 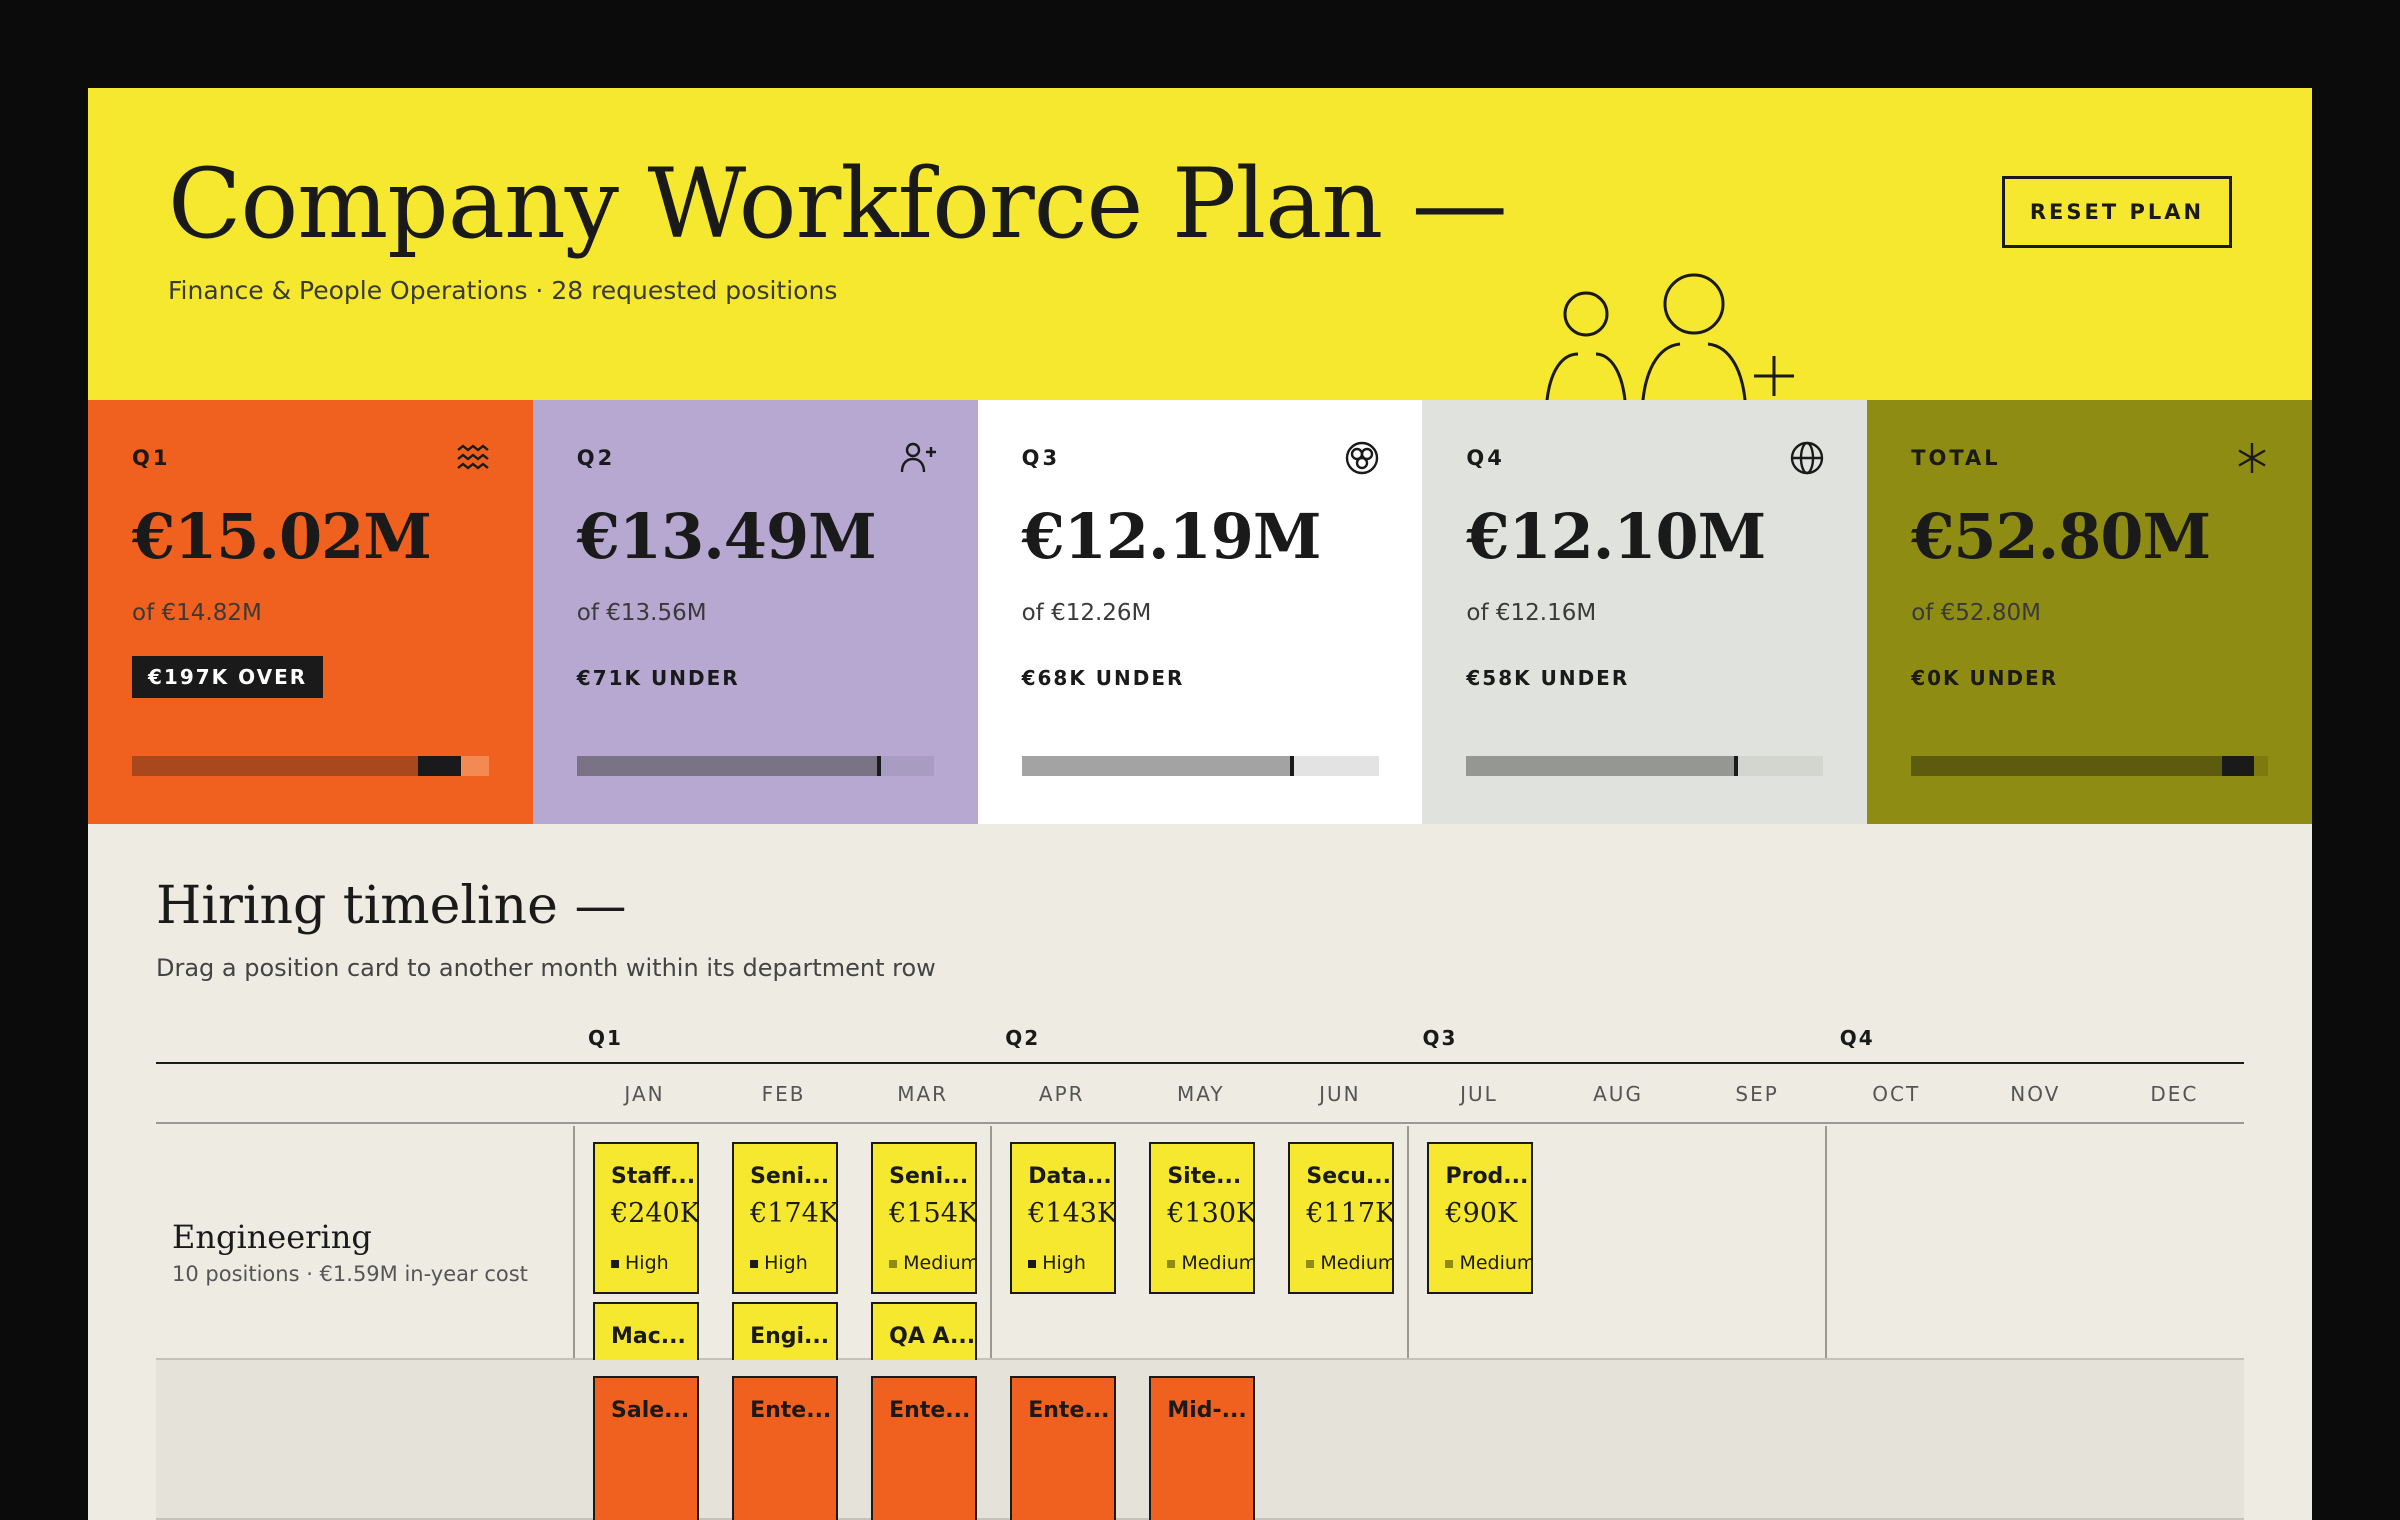 I want to click on card-amount: €15.02M, so click(x=282, y=536).